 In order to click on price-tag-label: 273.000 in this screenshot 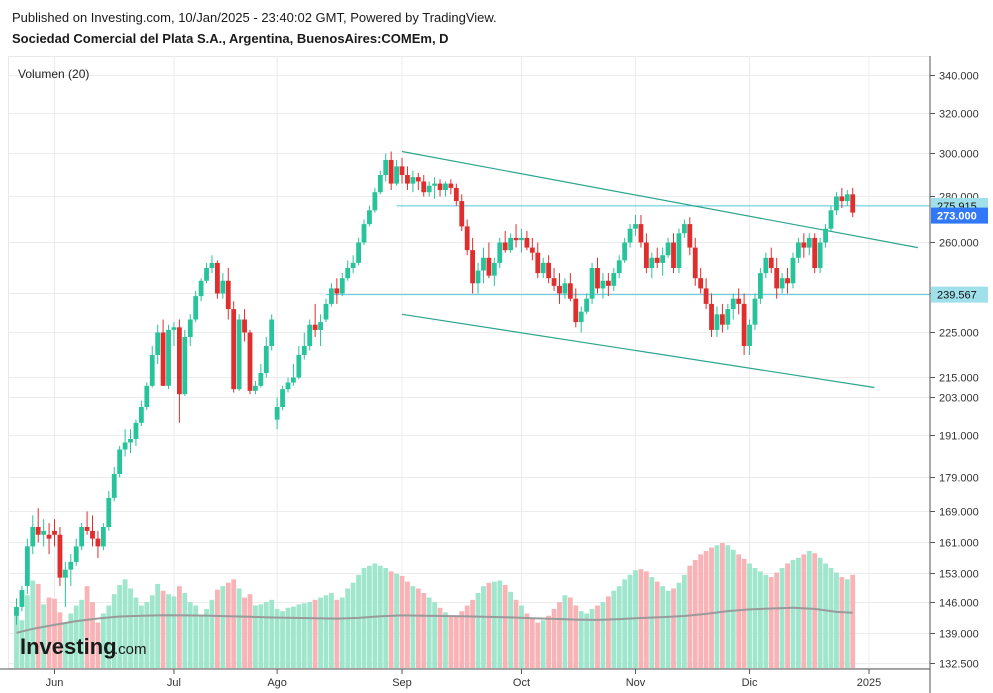, I will do `click(957, 217)`.